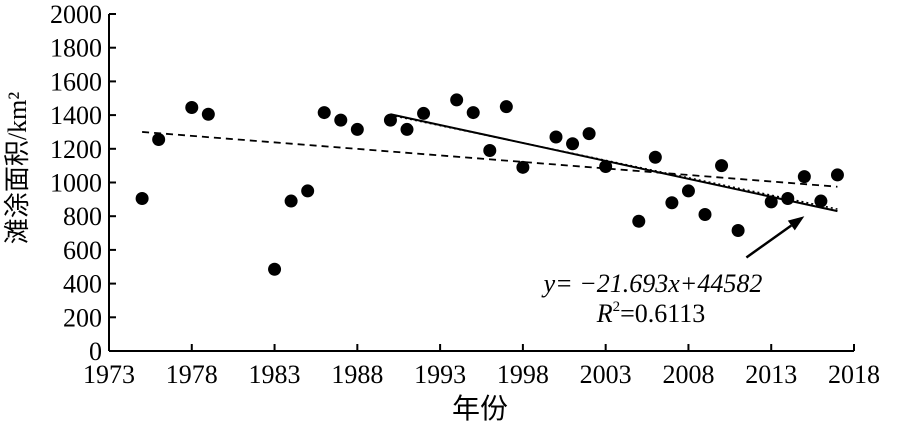 This screenshot has width=900, height=429. What do you see at coordinates (76, 14) in the screenshot?
I see `y-tick-label: 2000` at bounding box center [76, 14].